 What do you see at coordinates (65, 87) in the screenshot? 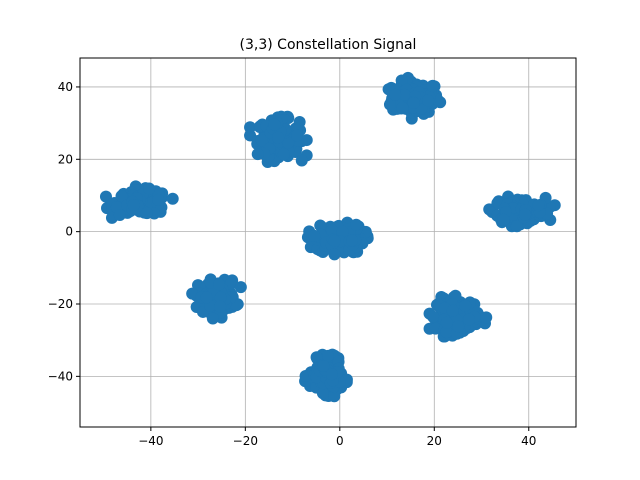
I see `y-tick-label: 40` at bounding box center [65, 87].